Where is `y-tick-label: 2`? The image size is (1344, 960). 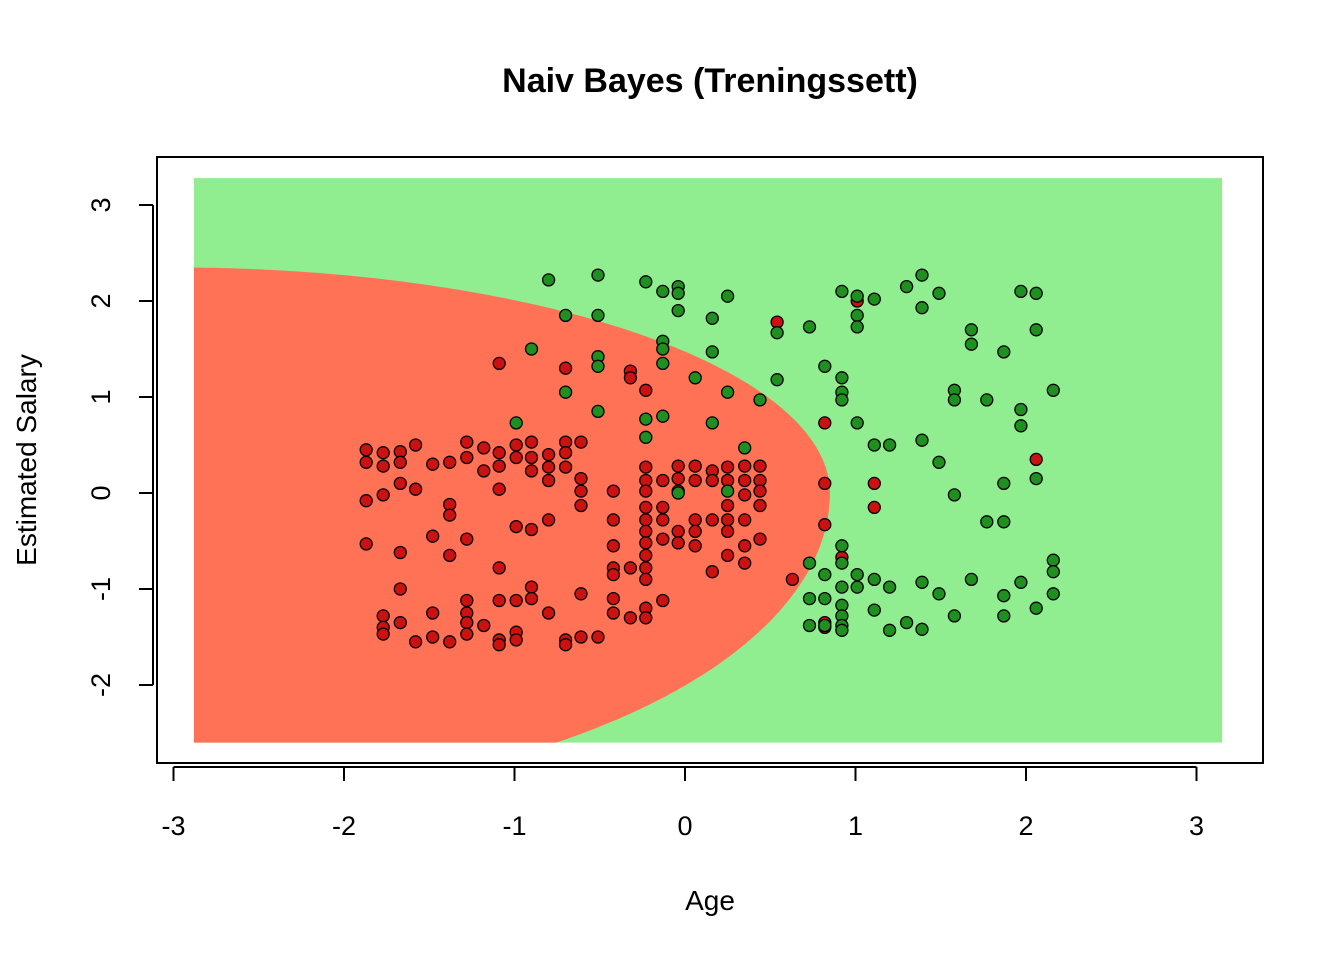
y-tick-label: 2 is located at coordinates (101, 300).